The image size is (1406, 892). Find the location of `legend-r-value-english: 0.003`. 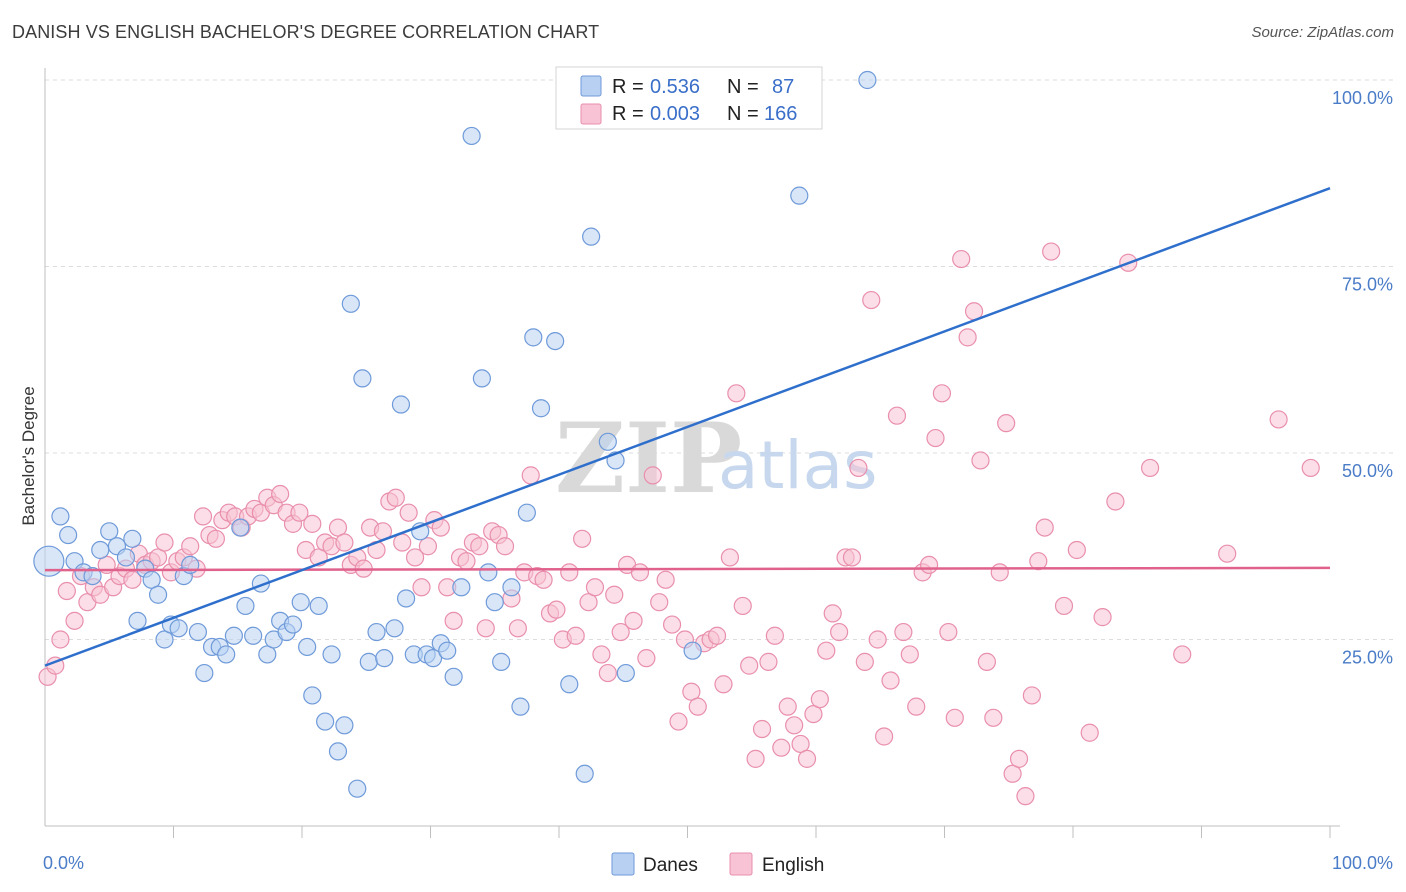

legend-r-value-english: 0.003 is located at coordinates (675, 114).